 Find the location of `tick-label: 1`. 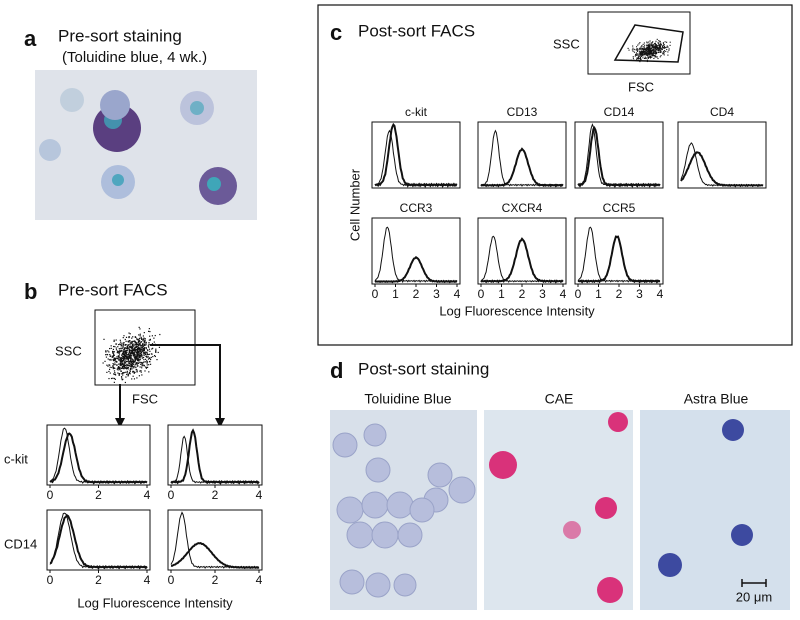

tick-label: 1 is located at coordinates (598, 294).